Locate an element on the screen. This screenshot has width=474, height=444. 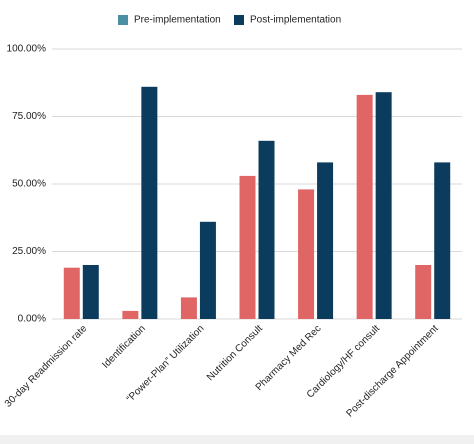
y-tick-label: 100.00% is located at coordinates (27, 49).